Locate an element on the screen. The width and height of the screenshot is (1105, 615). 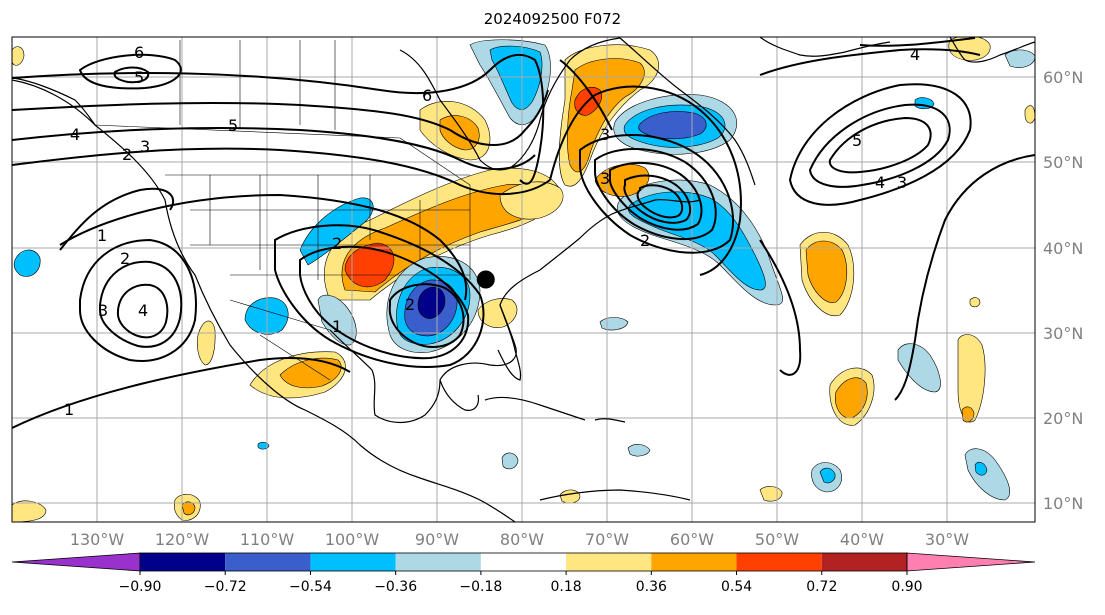
anomaly-negative-east-atlantic-south-core is located at coordinates (981, 468).